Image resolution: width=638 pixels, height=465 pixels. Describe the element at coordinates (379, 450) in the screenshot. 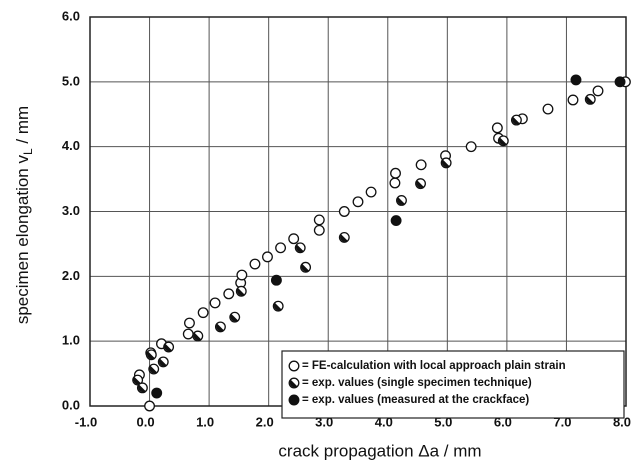

I see `x-axis-label: crack propagation Δa / mm` at that location.